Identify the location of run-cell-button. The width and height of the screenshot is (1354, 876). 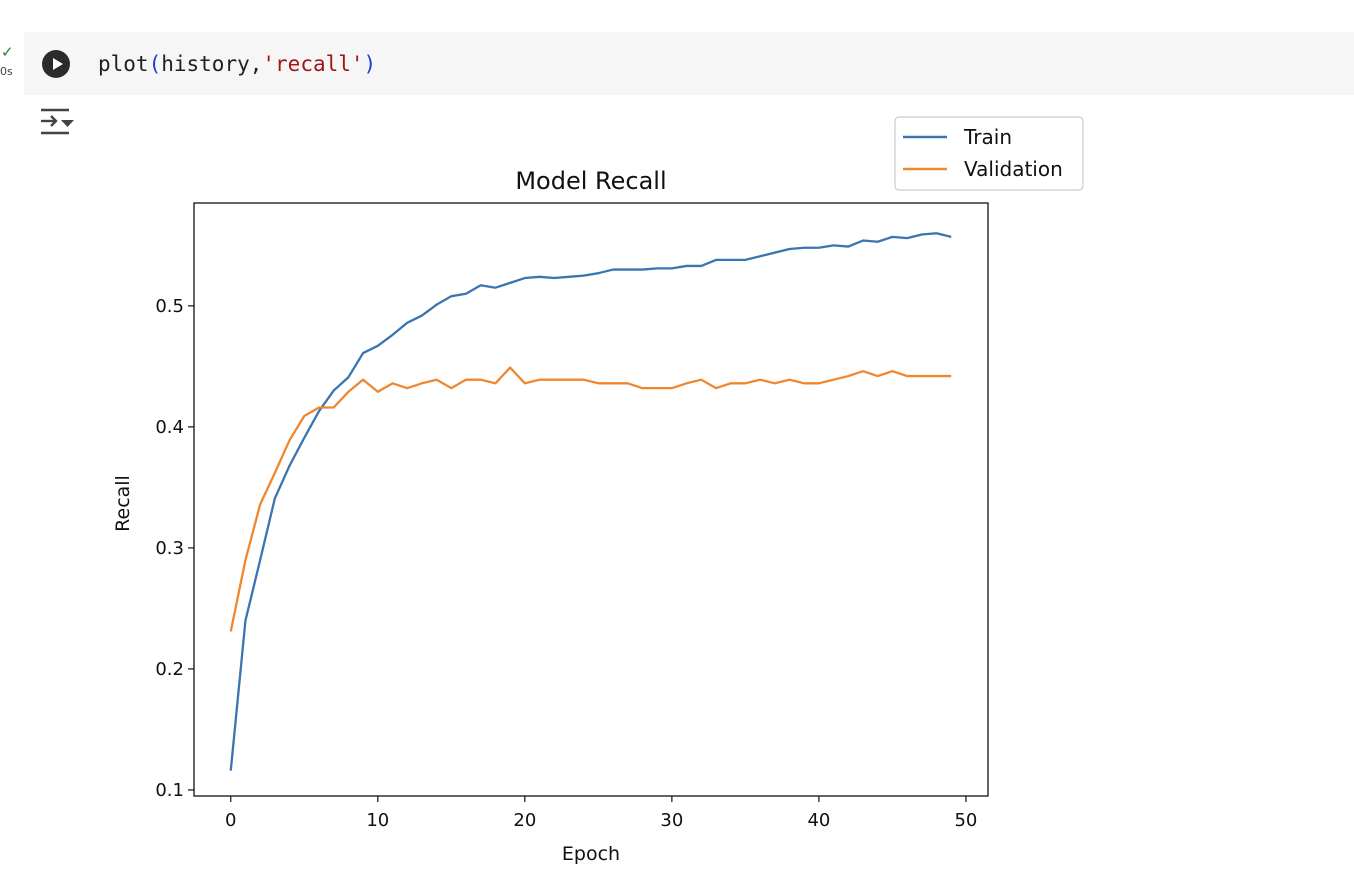
(56, 64).